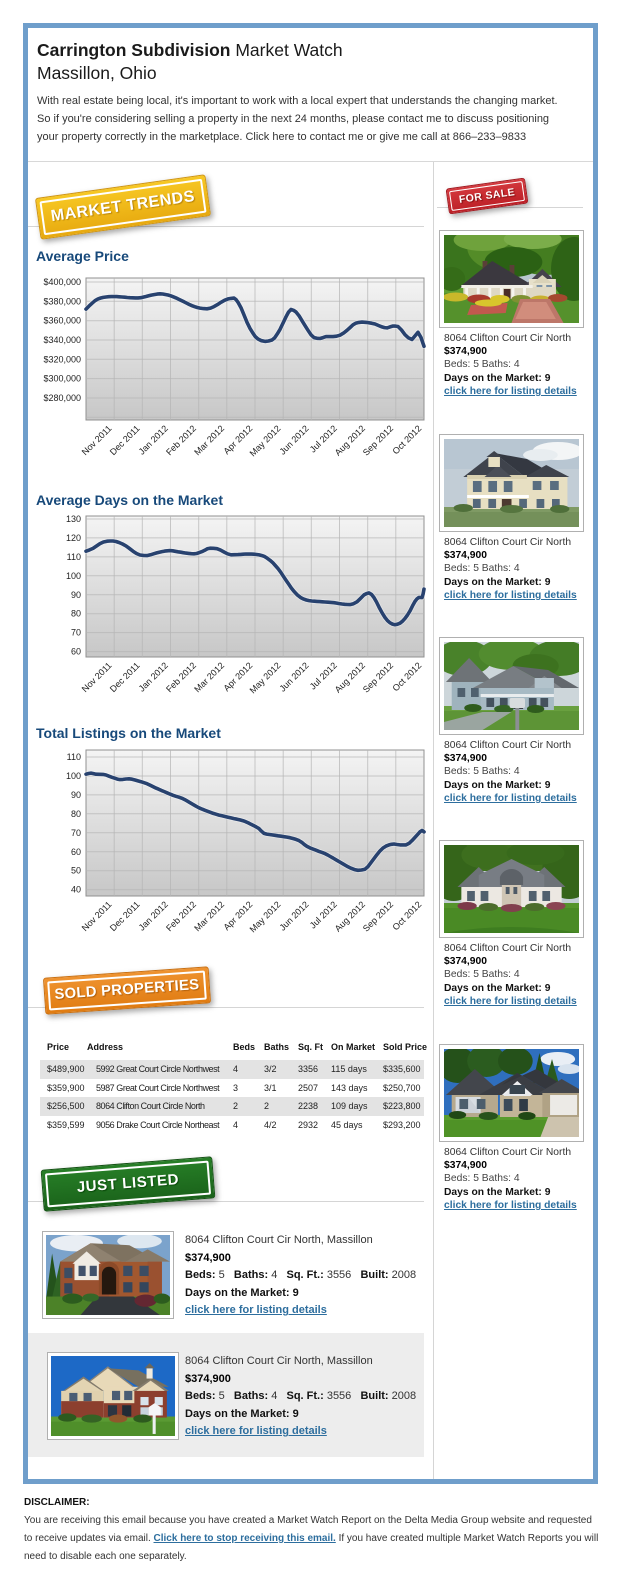 The width and height of the screenshot is (620, 1583). What do you see at coordinates (76, 890) in the screenshot?
I see `svg-text: 40` at bounding box center [76, 890].